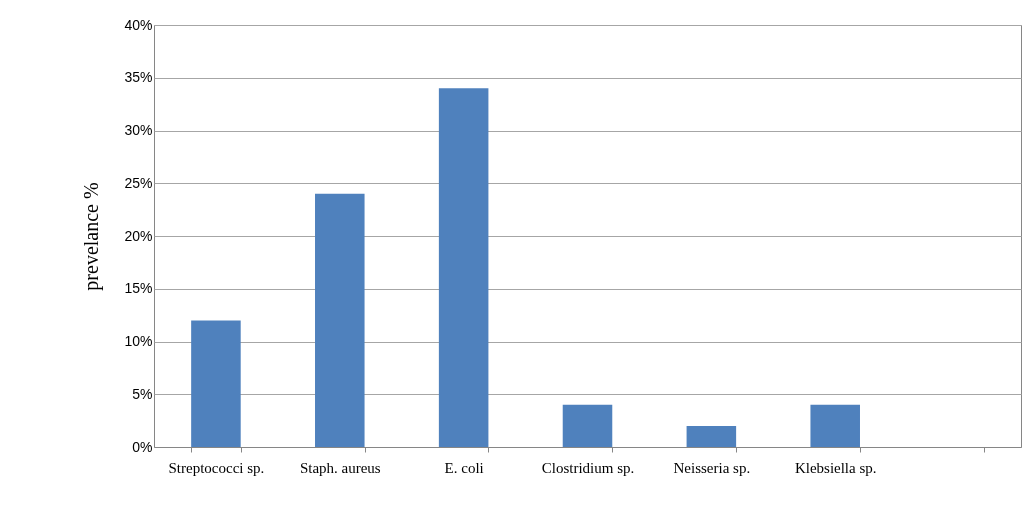  What do you see at coordinates (142, 393) in the screenshot?
I see `y-tick-label: 5%` at bounding box center [142, 393].